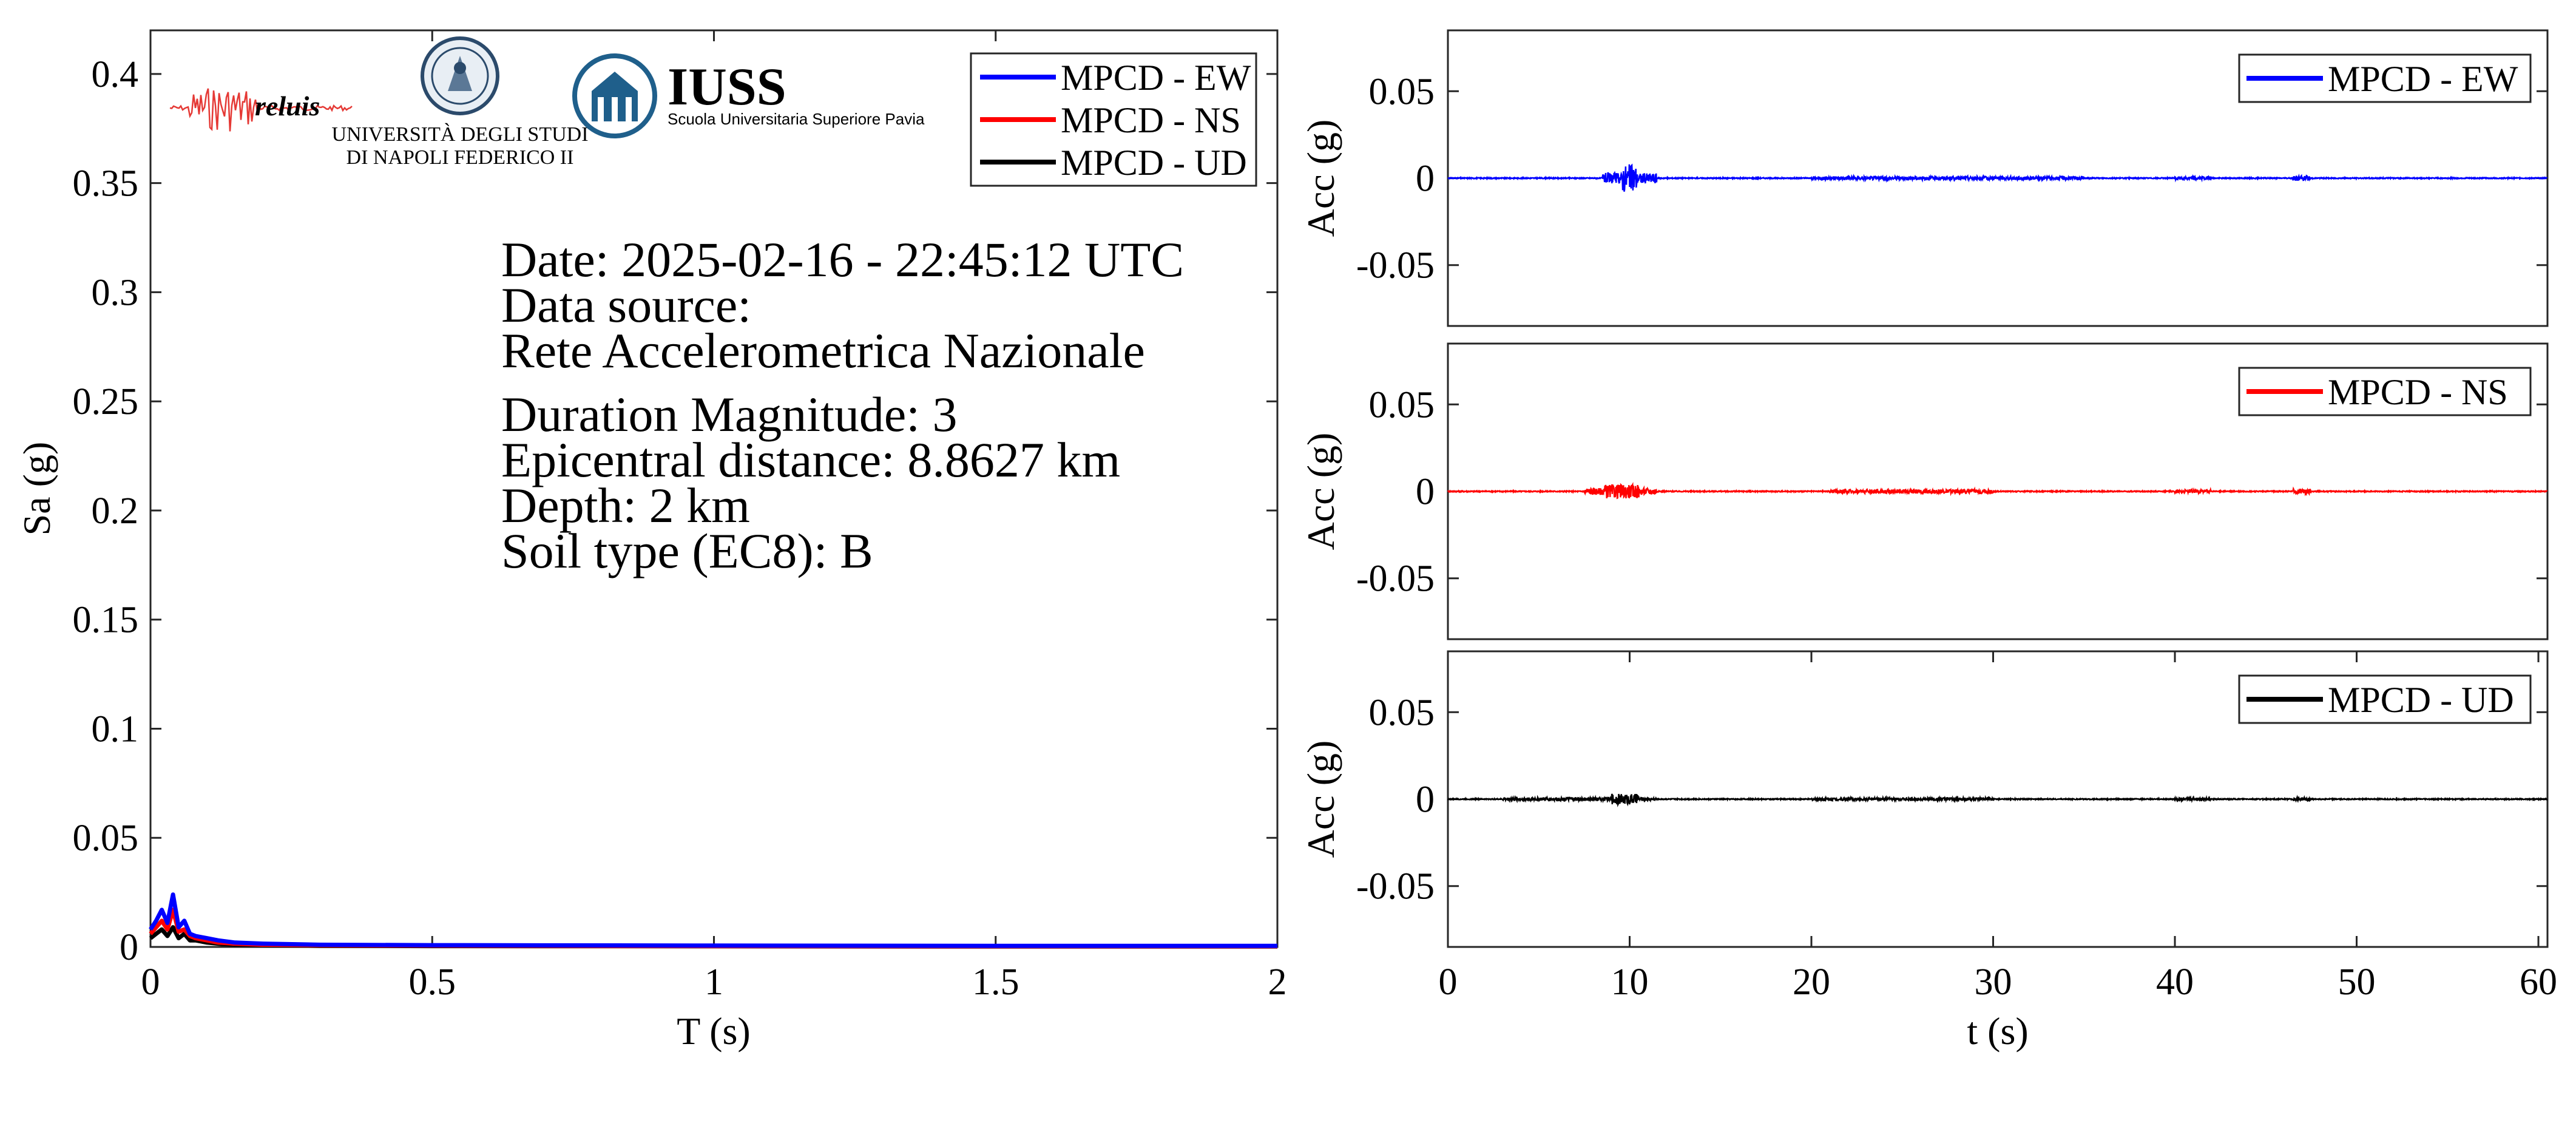 This screenshot has height=1126, width=2576. What do you see at coordinates (714, 982) in the screenshot?
I see `spectrum-x-tick-label: 1` at bounding box center [714, 982].